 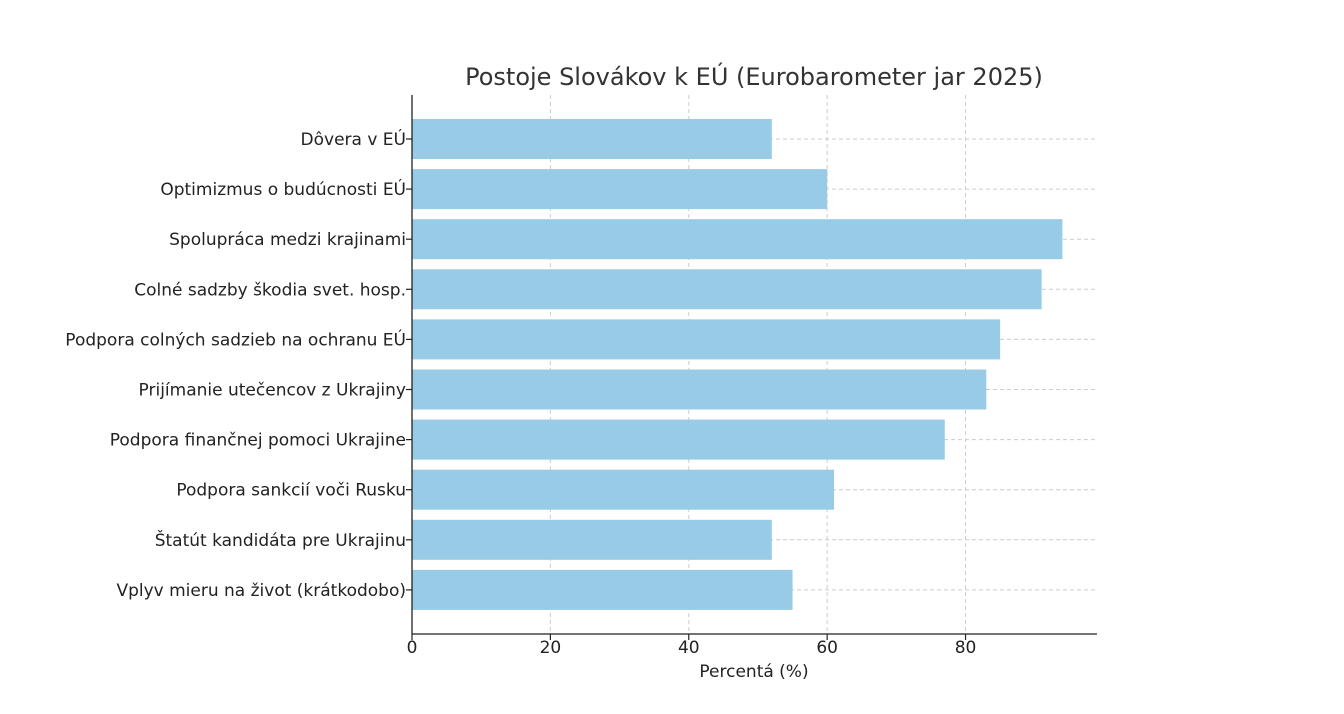 I want to click on category-label: Podpora sankcií voči Rusku, so click(x=291, y=491).